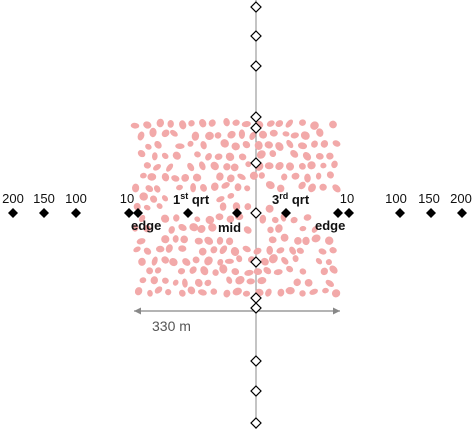  Describe the element at coordinates (461, 198) in the screenshot. I see `distance-label-right-200: 200` at that location.